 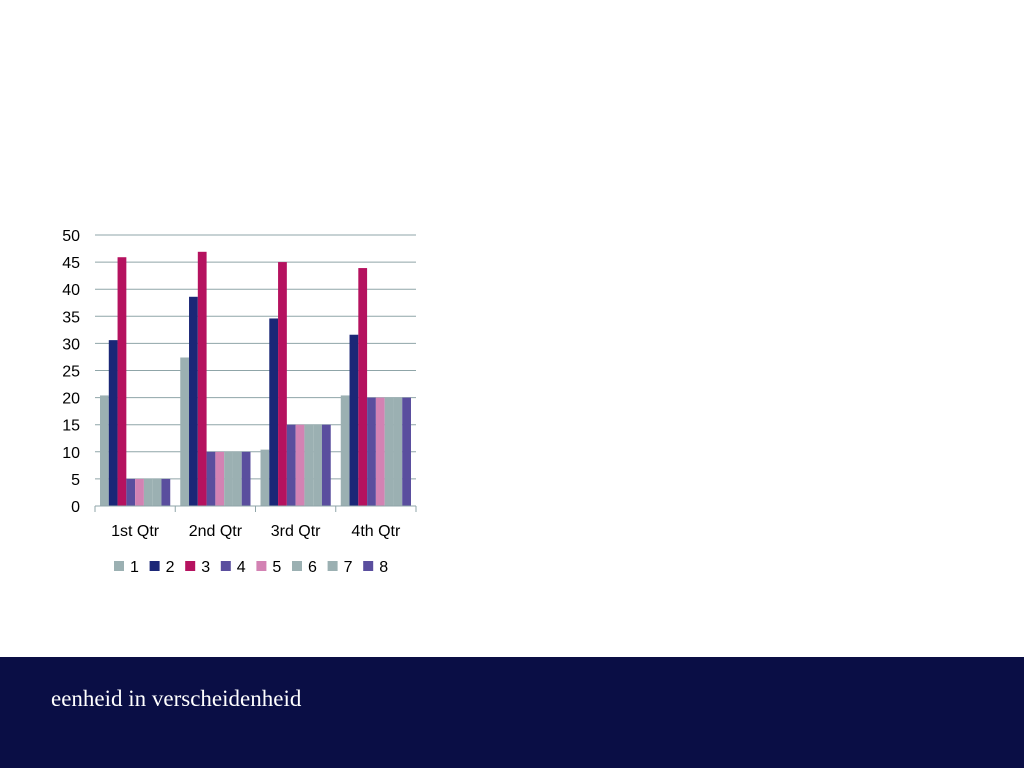 What do you see at coordinates (354, 420) in the screenshot?
I see `bar-2-4th-qtr` at bounding box center [354, 420].